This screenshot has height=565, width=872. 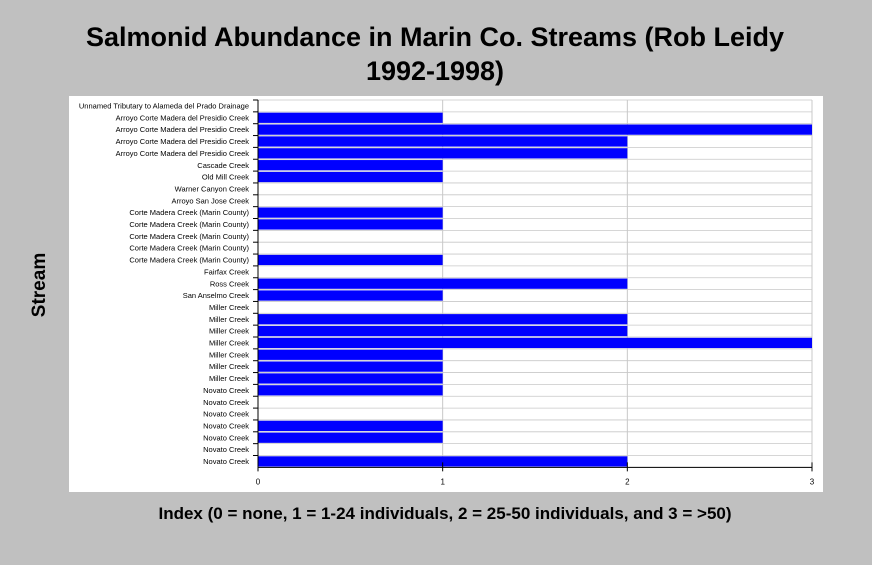 What do you see at coordinates (39, 285) in the screenshot?
I see `y-axis-label: Stream` at bounding box center [39, 285].